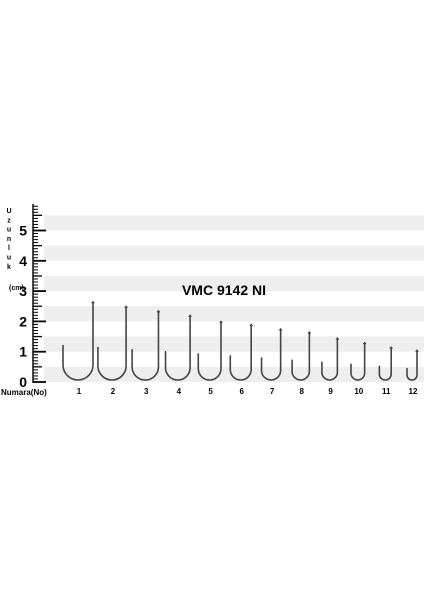  Describe the element at coordinates (9, 267) in the screenshot. I see `ruler-unit-letter: k` at that location.